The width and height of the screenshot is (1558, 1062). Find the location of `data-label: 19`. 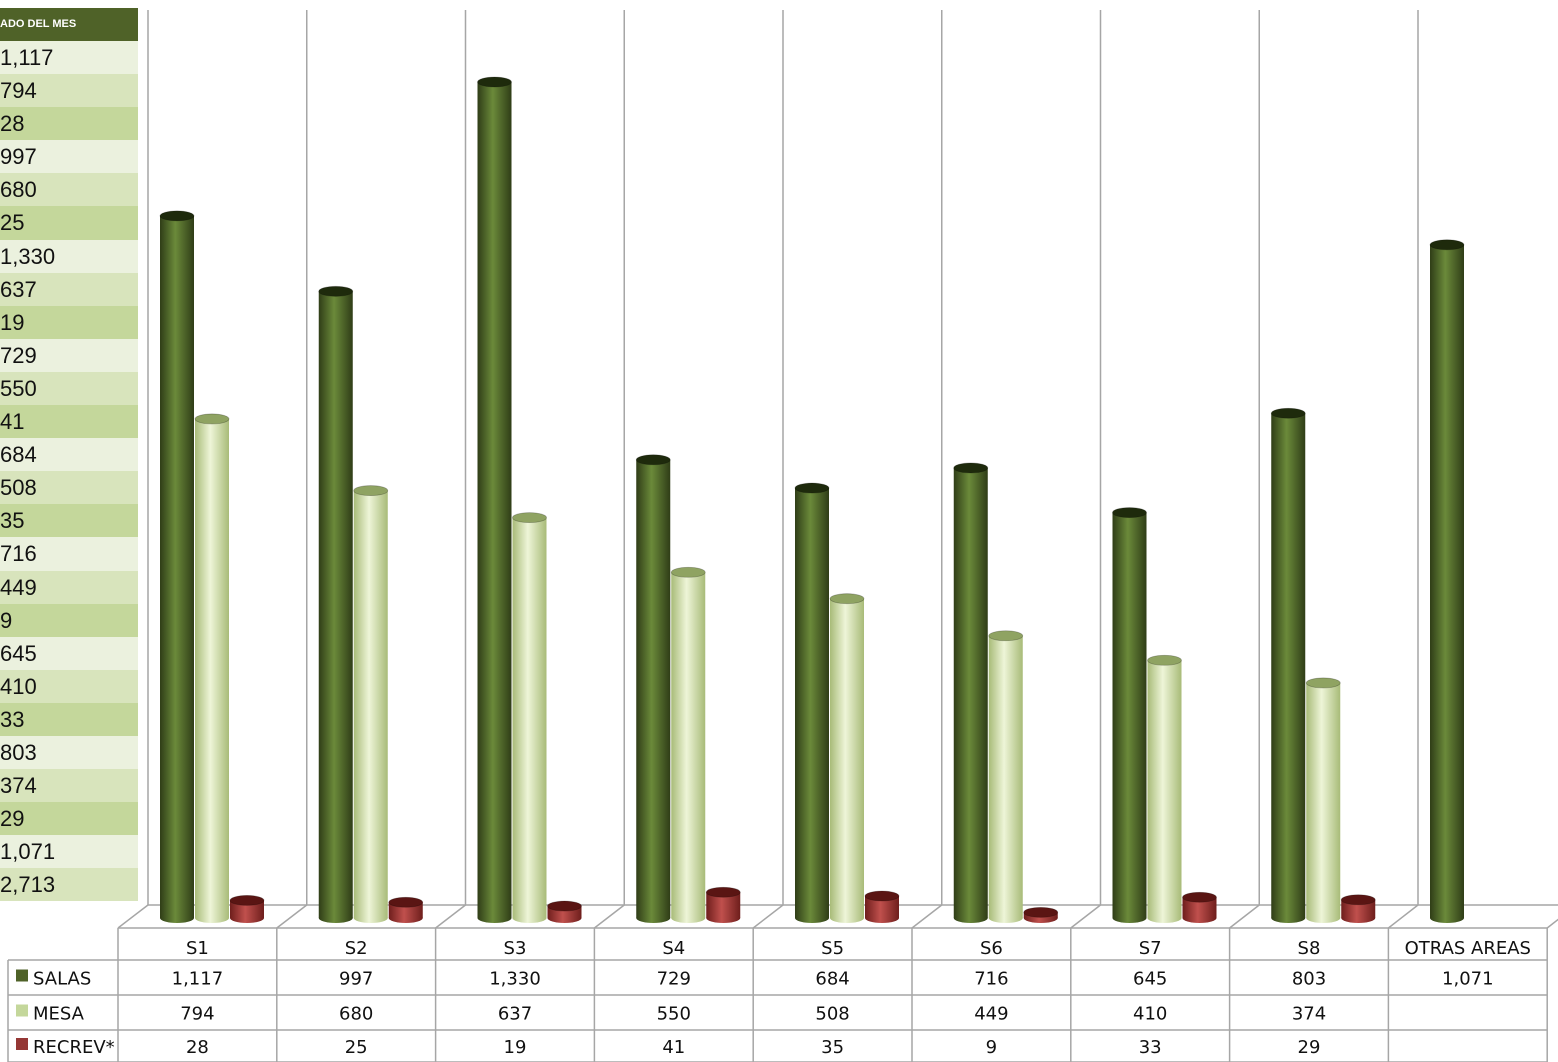

data-label: 19 is located at coordinates (515, 1047).